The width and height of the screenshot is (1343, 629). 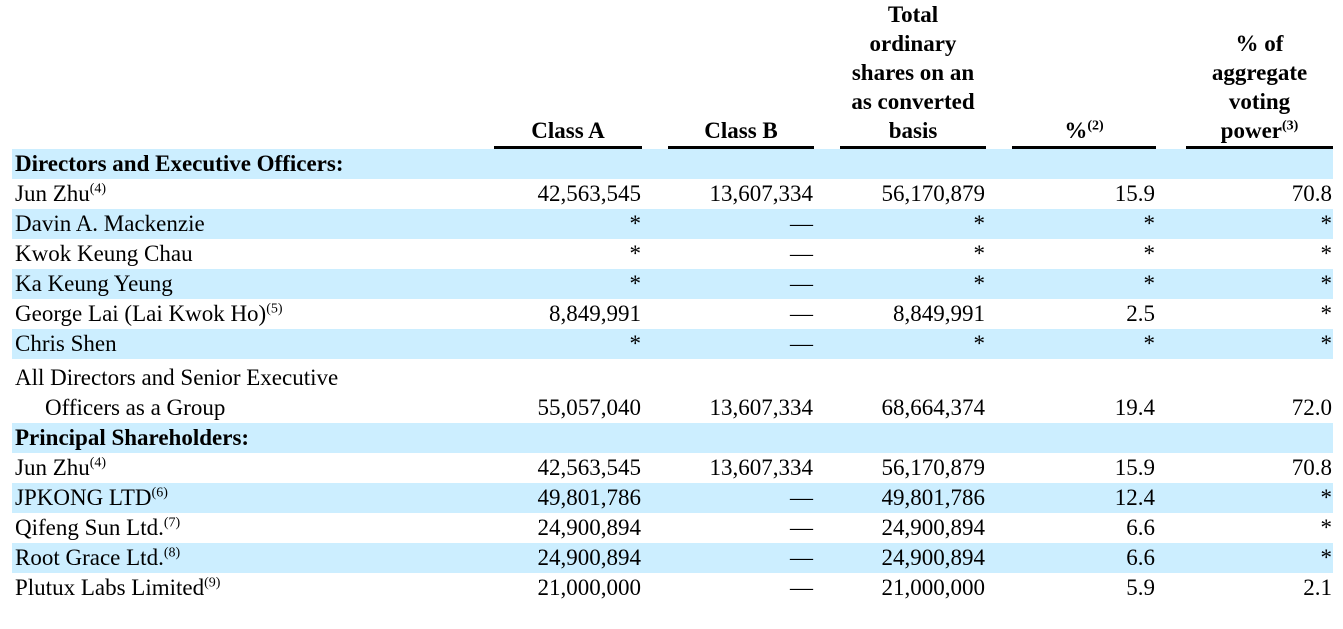 I want to click on class-a-value: 42,563,545, so click(x=589, y=193).